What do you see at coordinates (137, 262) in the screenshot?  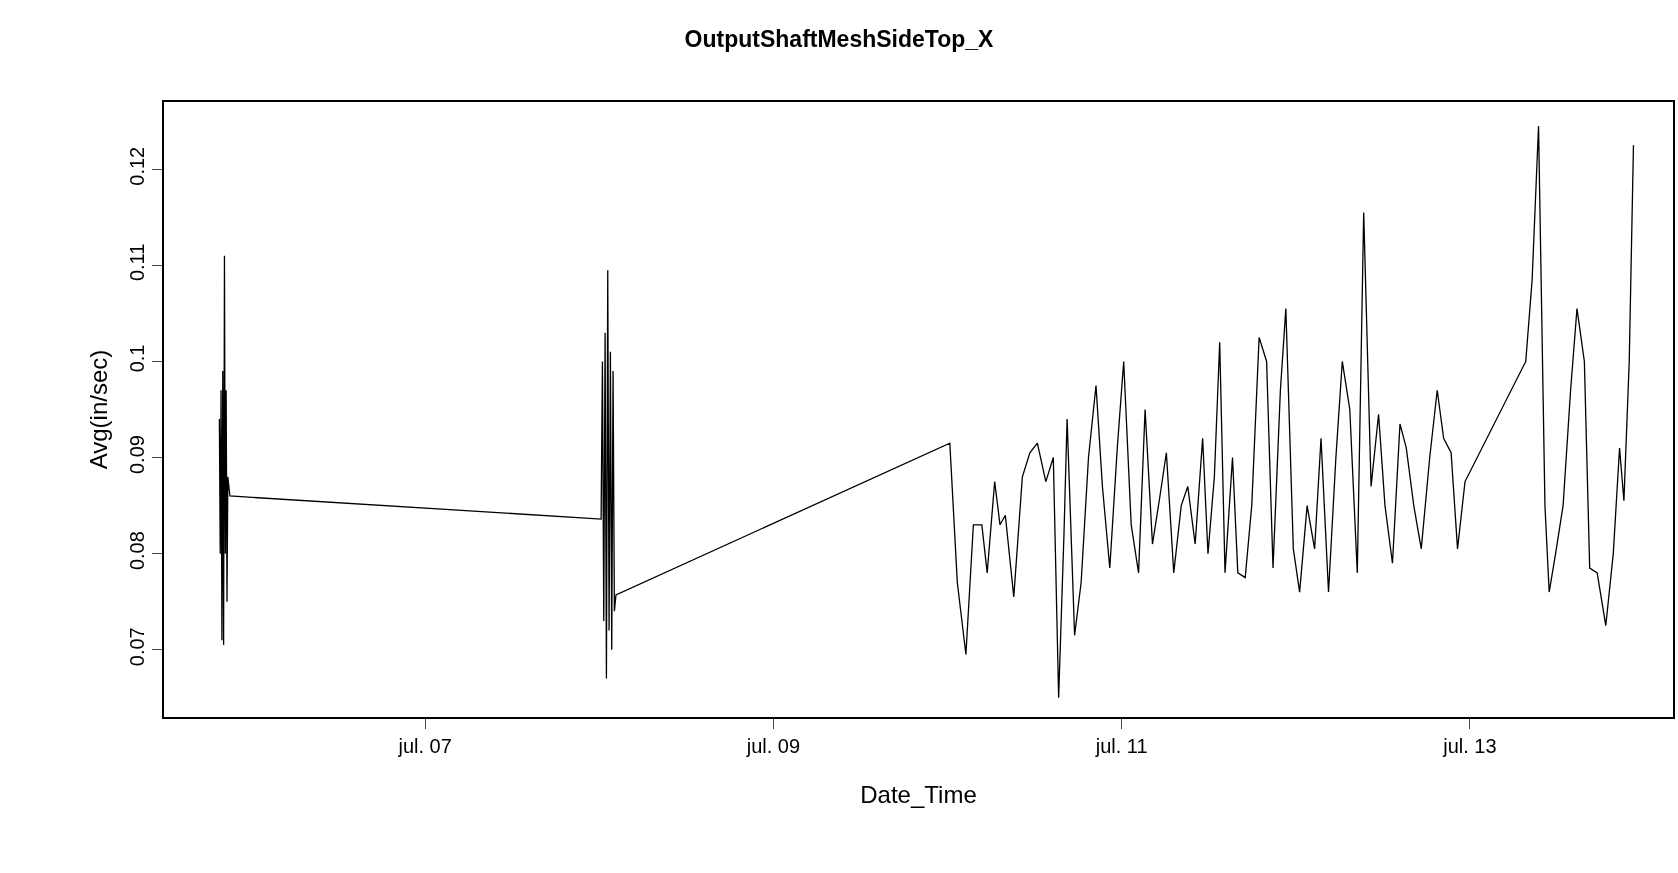 I see `y-tick-label: 0.11` at bounding box center [137, 262].